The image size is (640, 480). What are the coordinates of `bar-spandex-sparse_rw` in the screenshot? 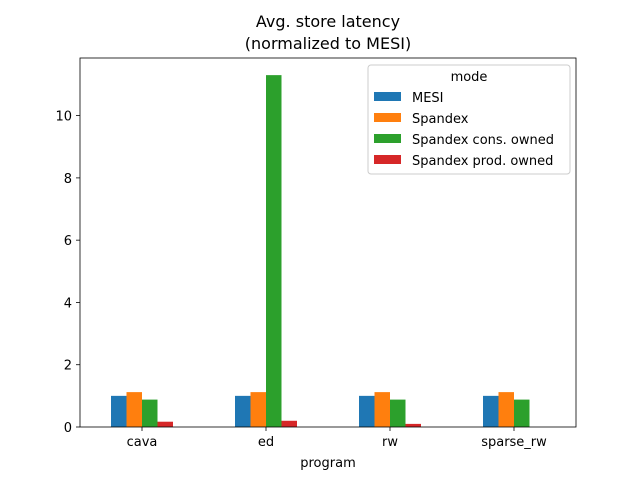 It's located at (506, 409).